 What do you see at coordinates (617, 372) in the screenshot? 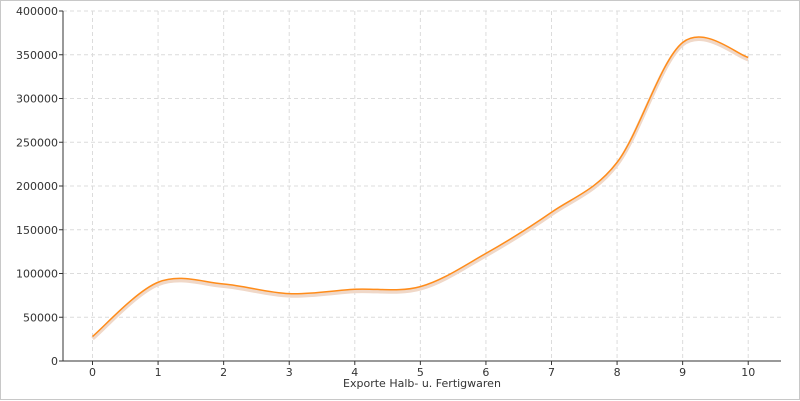
I see `x-tick-label: 8` at bounding box center [617, 372].